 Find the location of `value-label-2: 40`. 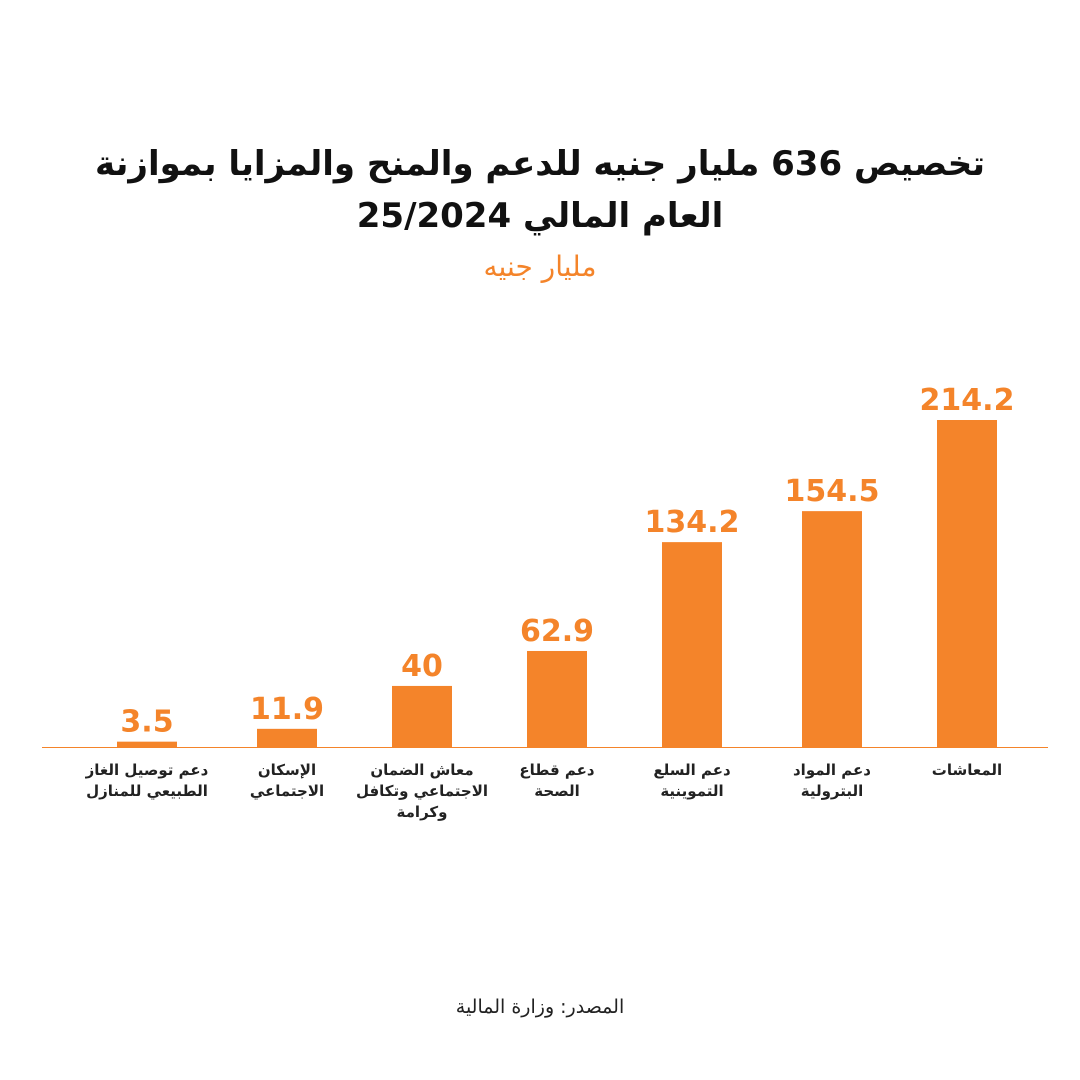

value-label-2: 40 is located at coordinates (422, 666).